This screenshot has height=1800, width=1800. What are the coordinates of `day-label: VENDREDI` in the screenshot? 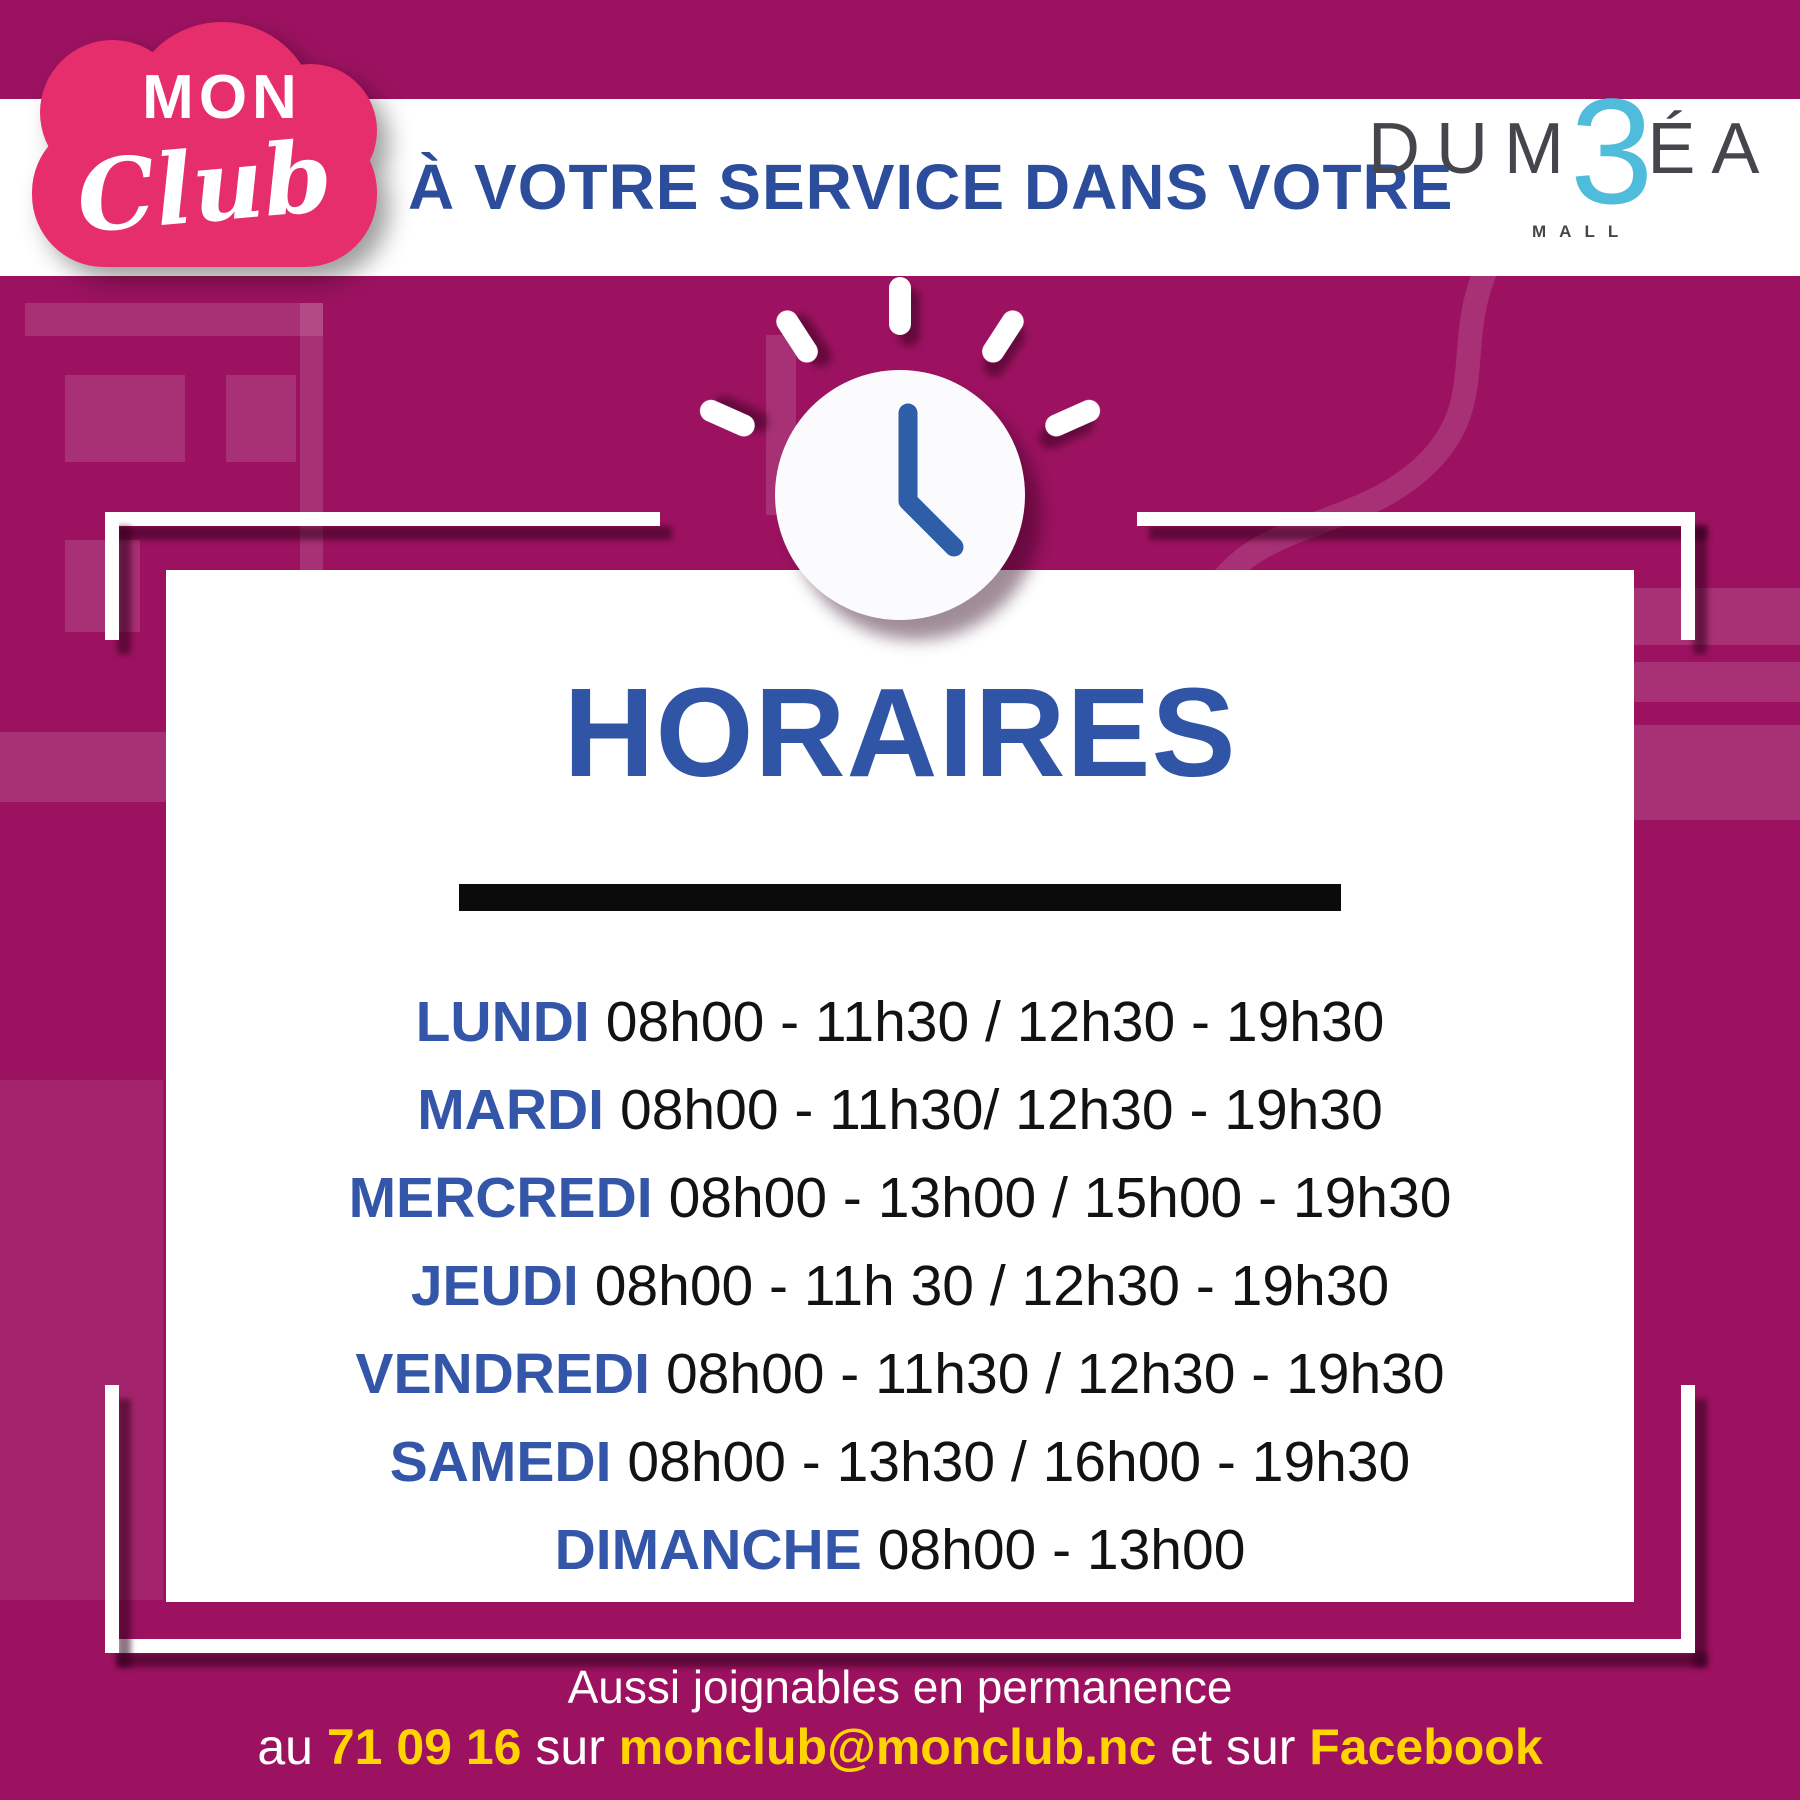 It's located at (502, 1374).